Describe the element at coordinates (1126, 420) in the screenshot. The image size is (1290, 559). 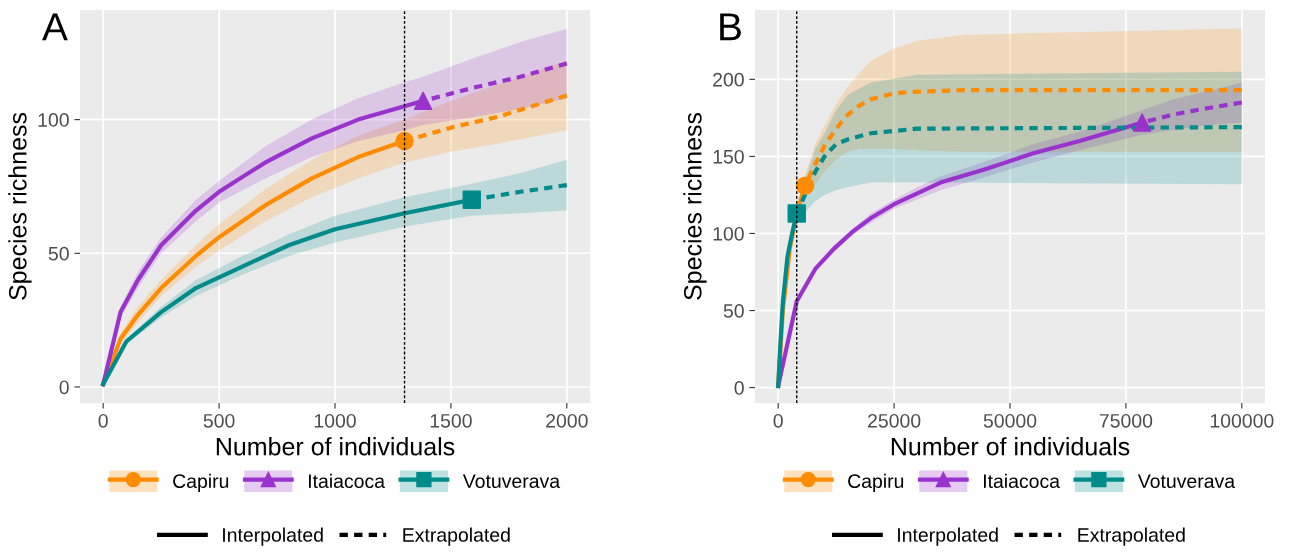
I see `x-tick-label: 75000` at that location.